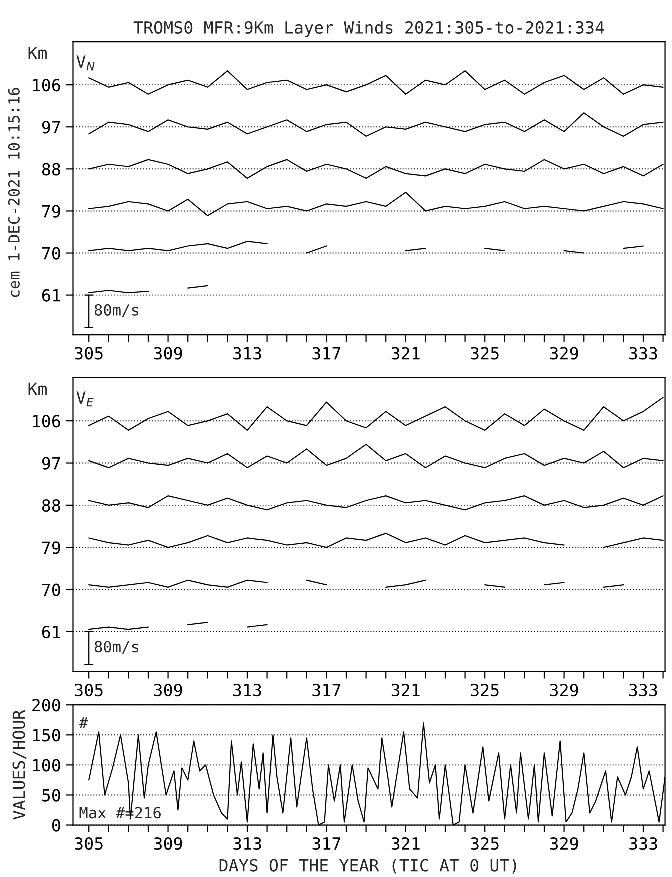  Describe the element at coordinates (369, 29) in the screenshot. I see `chart-title: TROMS0 MFR:9Km Layer Winds 2021:305-to-2021:334` at that location.